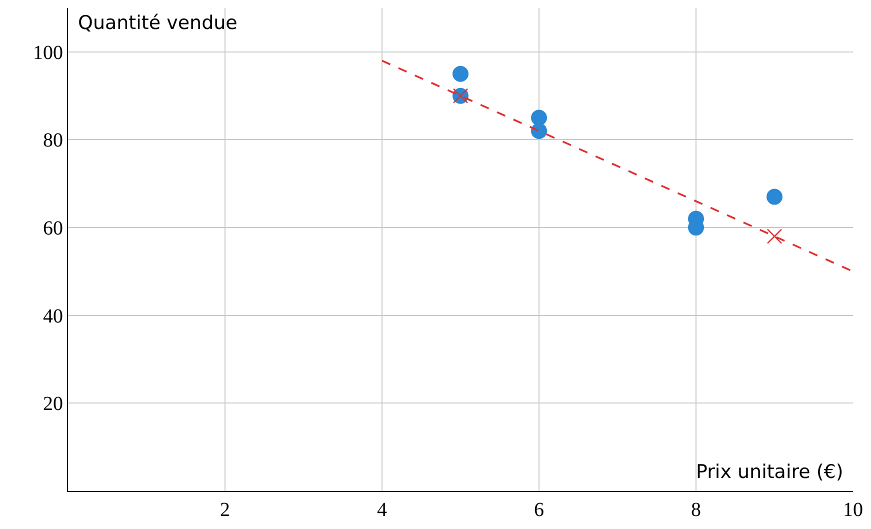 The width and height of the screenshot is (871, 529). I want to click on y-axis-title: Quantité vendue, so click(158, 23).